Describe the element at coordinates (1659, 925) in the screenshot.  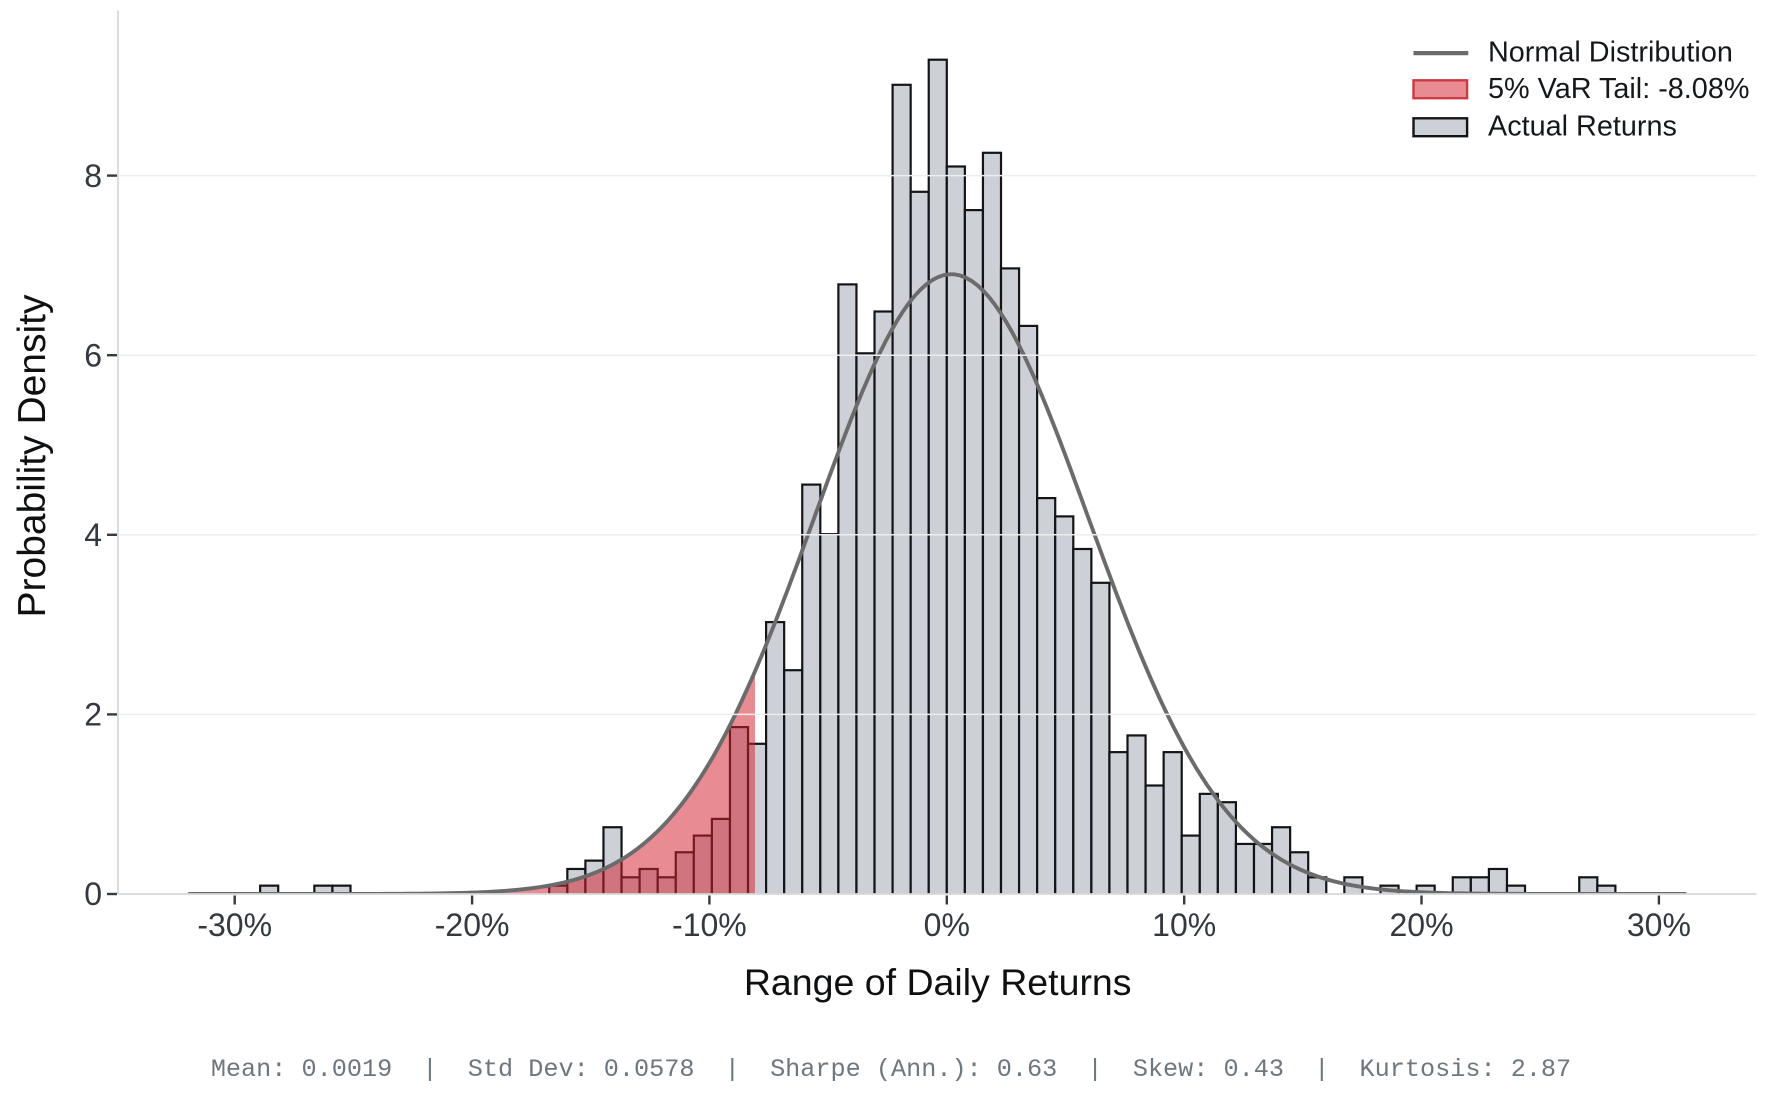
I see `svg-text: 30%` at that location.